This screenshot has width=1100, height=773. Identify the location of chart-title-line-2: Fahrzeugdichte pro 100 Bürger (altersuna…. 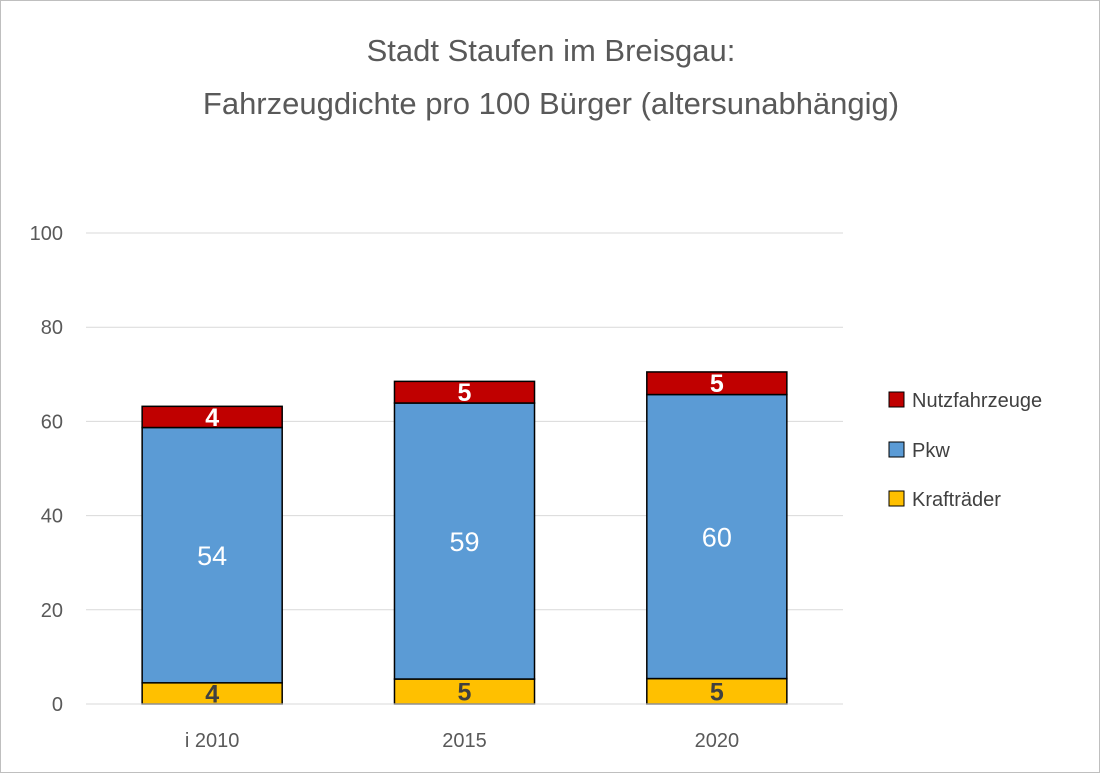
(551, 103).